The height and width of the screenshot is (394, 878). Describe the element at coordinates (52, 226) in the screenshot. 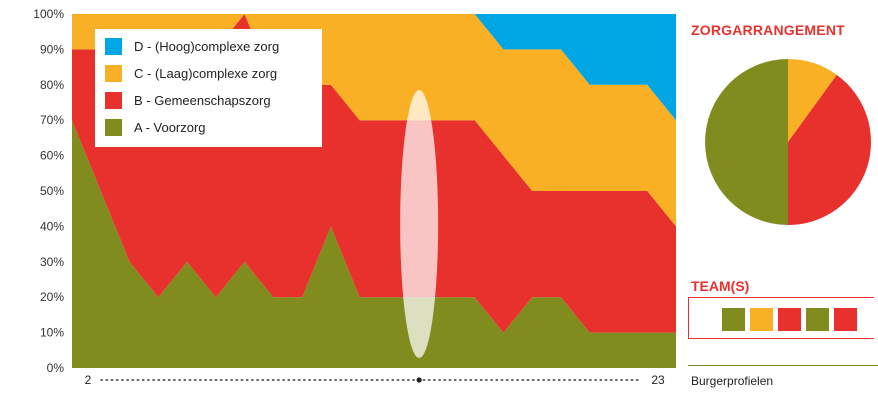

I see `y-tick-label: 40%` at that location.